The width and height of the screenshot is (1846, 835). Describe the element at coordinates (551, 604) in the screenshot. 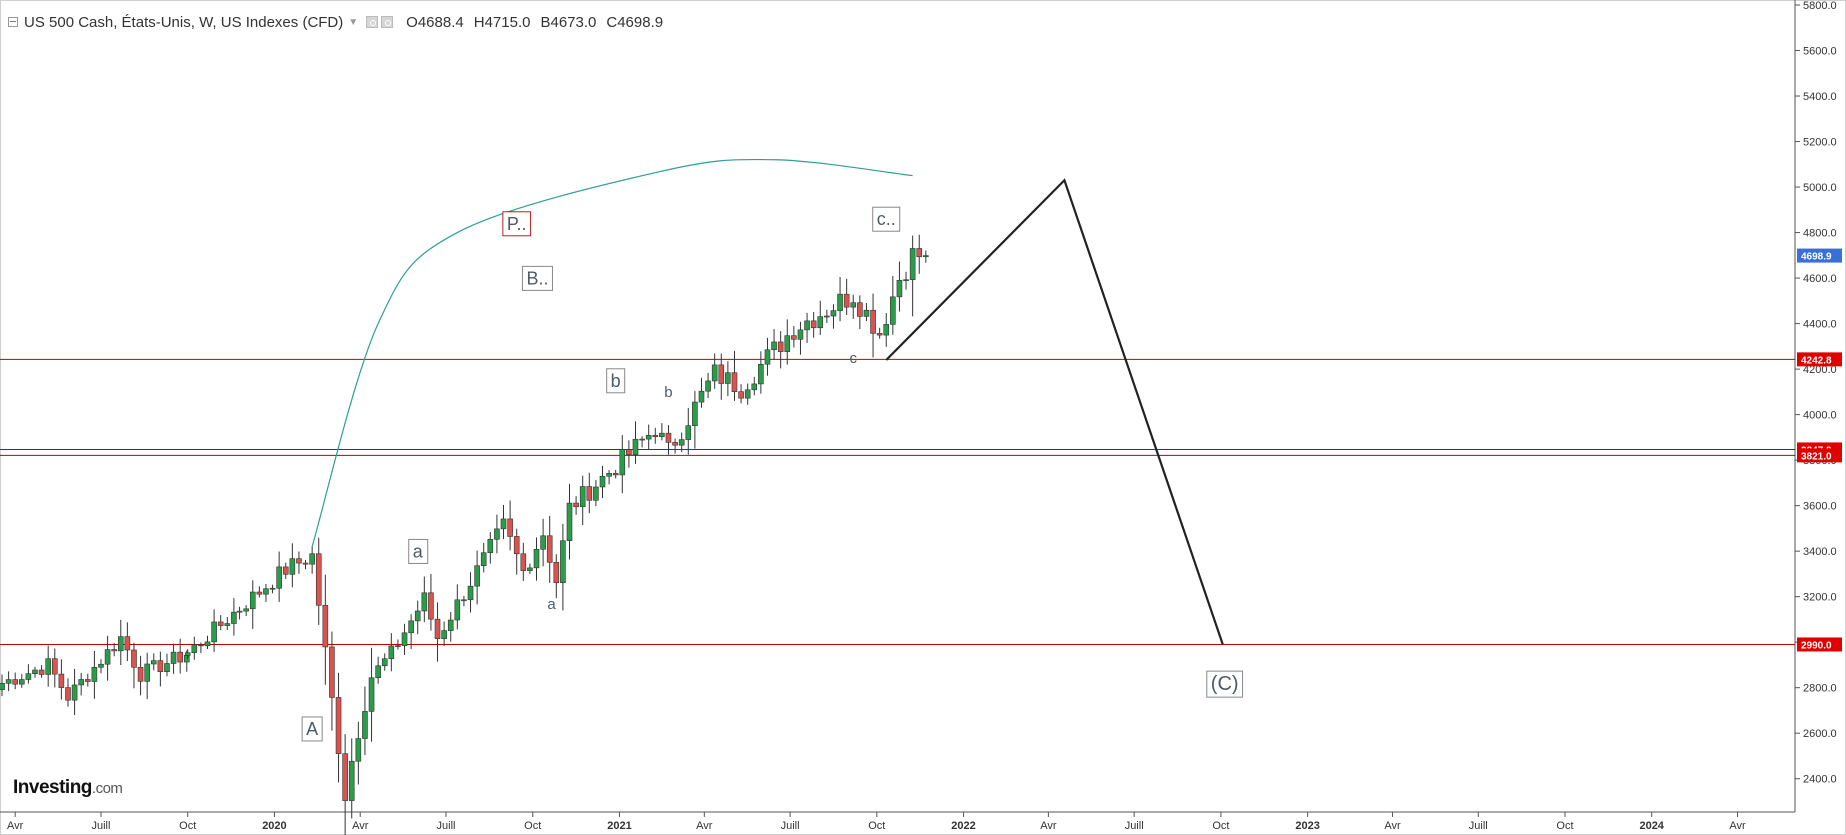

I see `wave-label: a` at that location.